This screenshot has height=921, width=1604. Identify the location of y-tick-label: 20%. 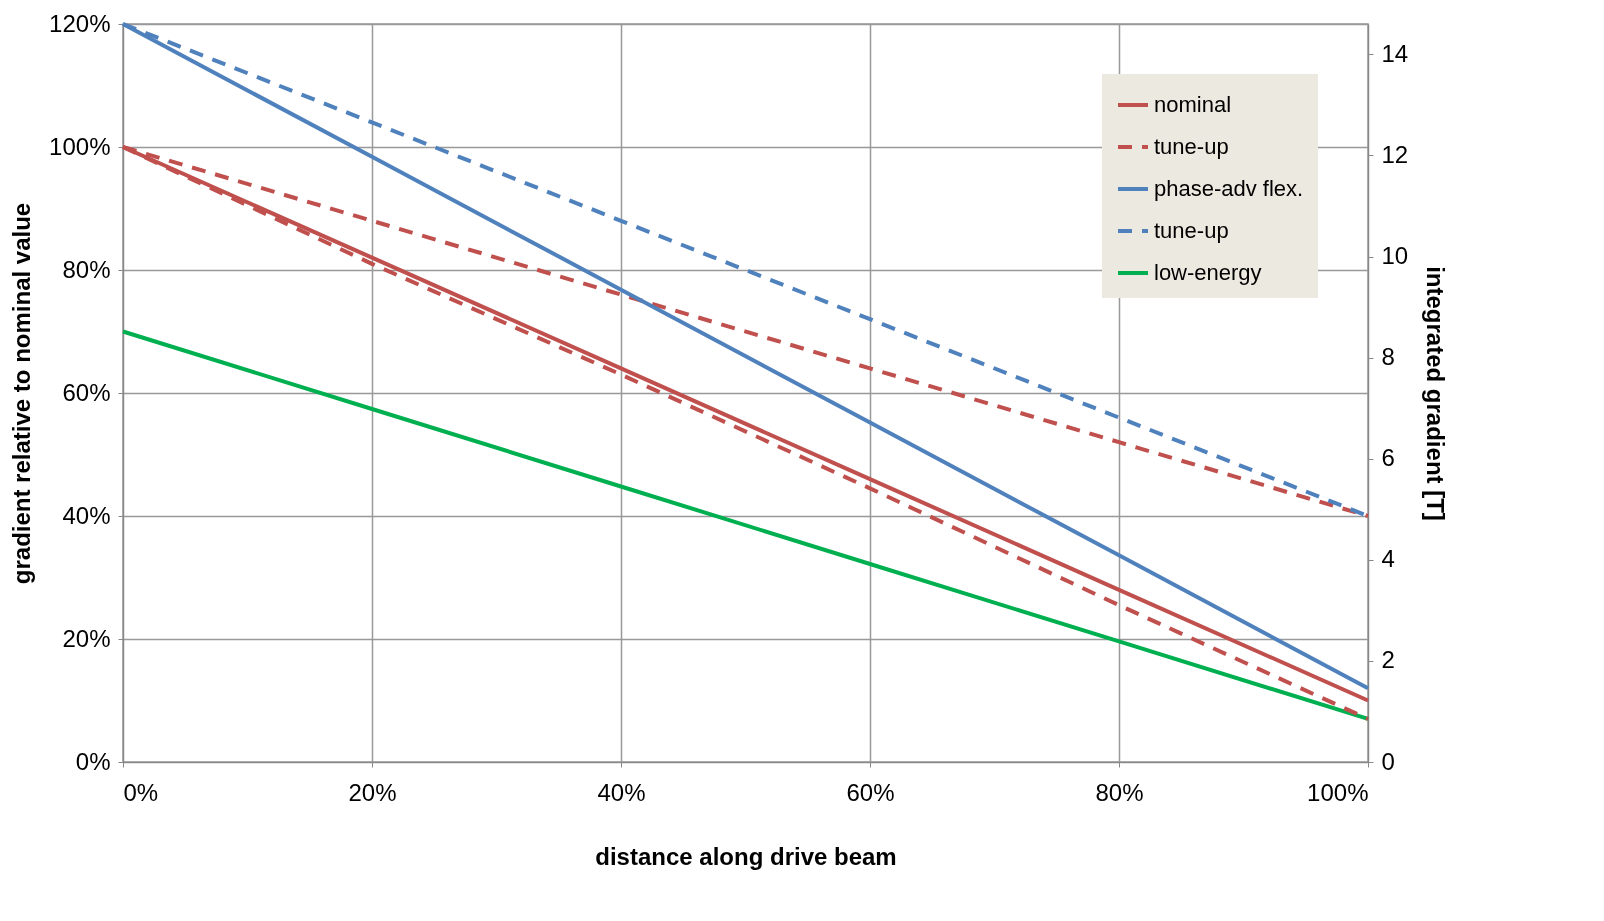
(86, 638).